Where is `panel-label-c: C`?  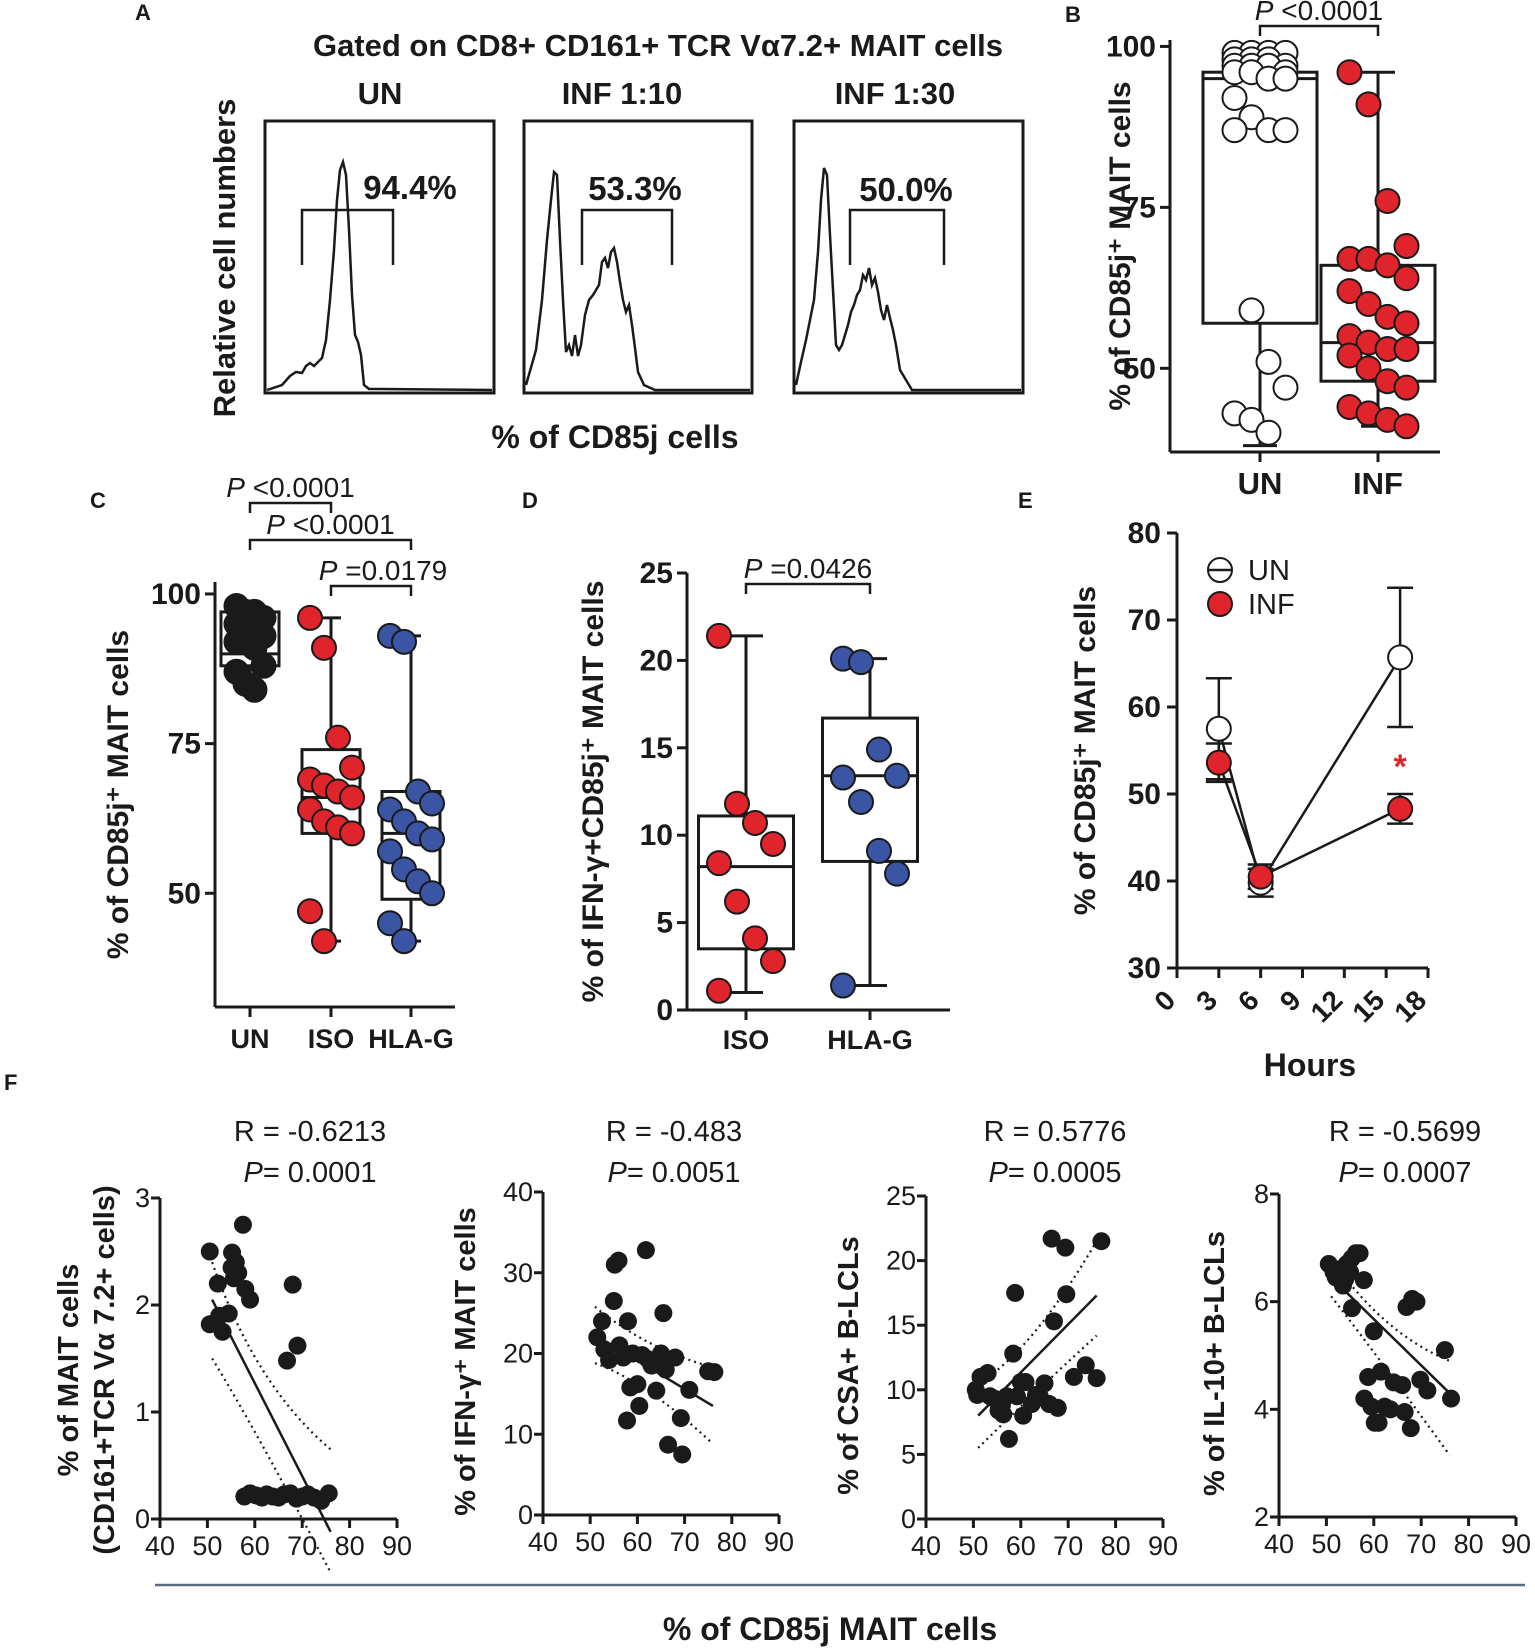 panel-label-c: C is located at coordinates (98, 500).